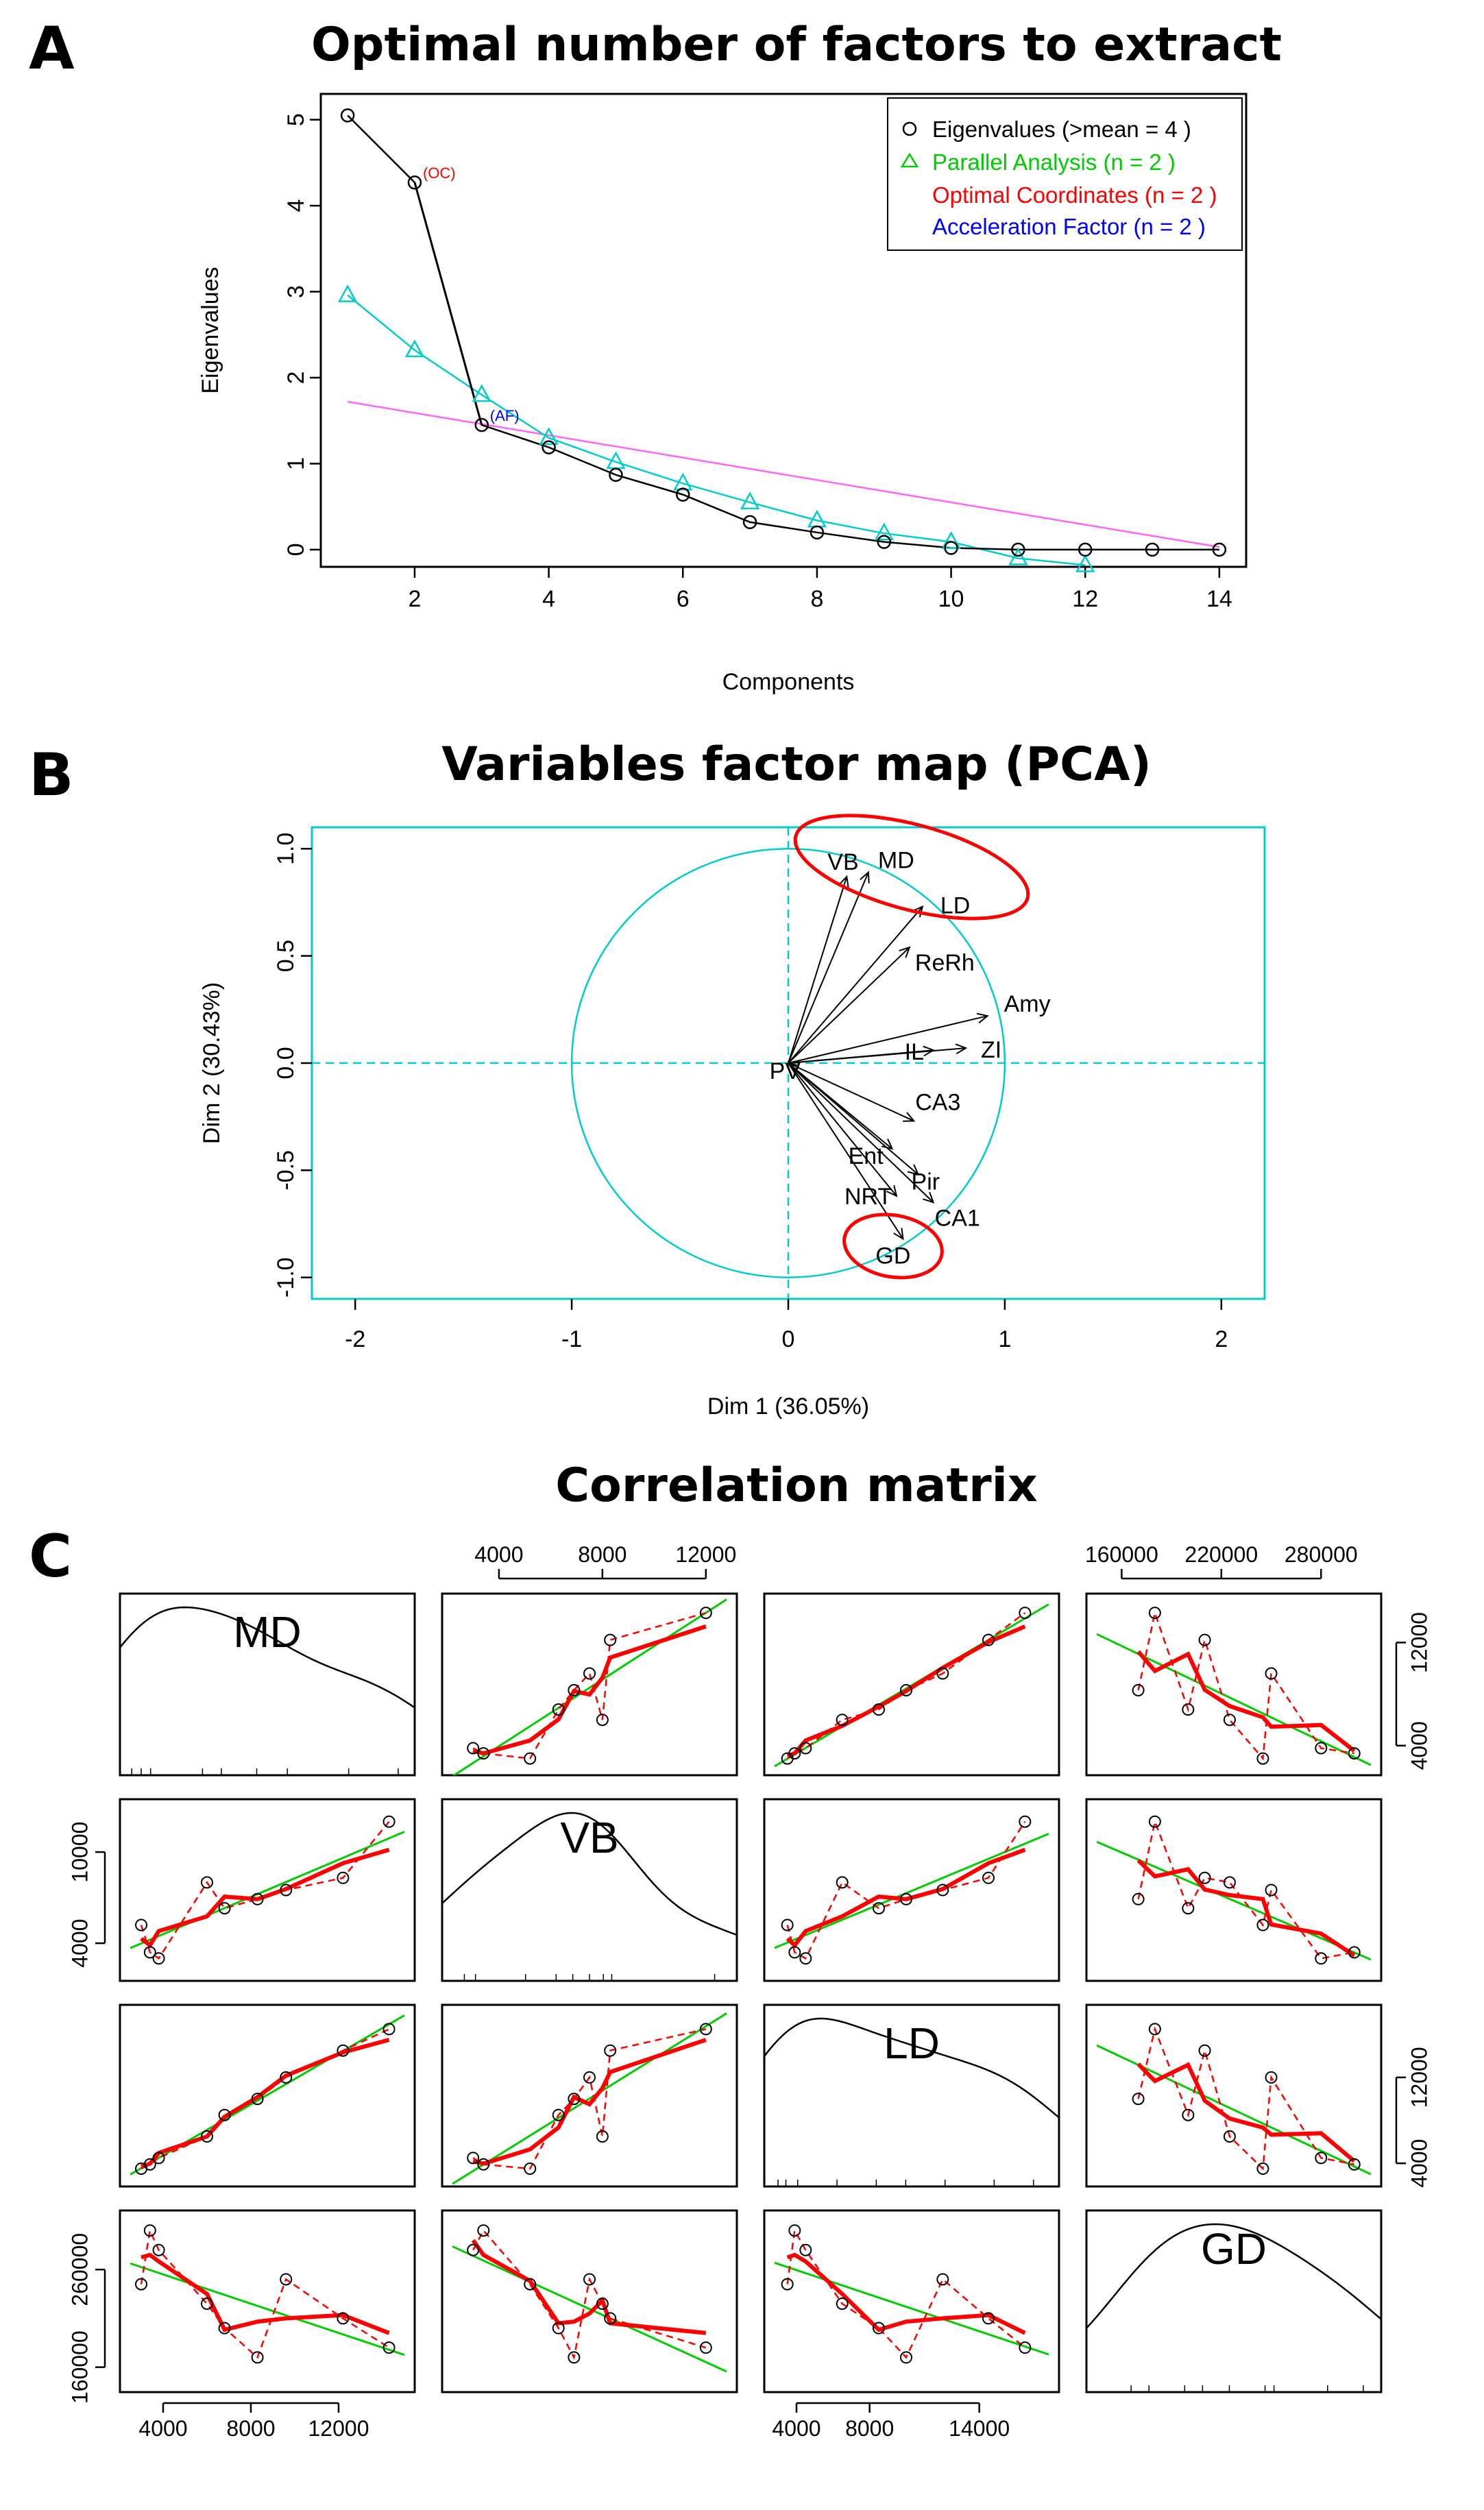  What do you see at coordinates (589, 1890) in the screenshot?
I see `matrix-cell: VB` at bounding box center [589, 1890].